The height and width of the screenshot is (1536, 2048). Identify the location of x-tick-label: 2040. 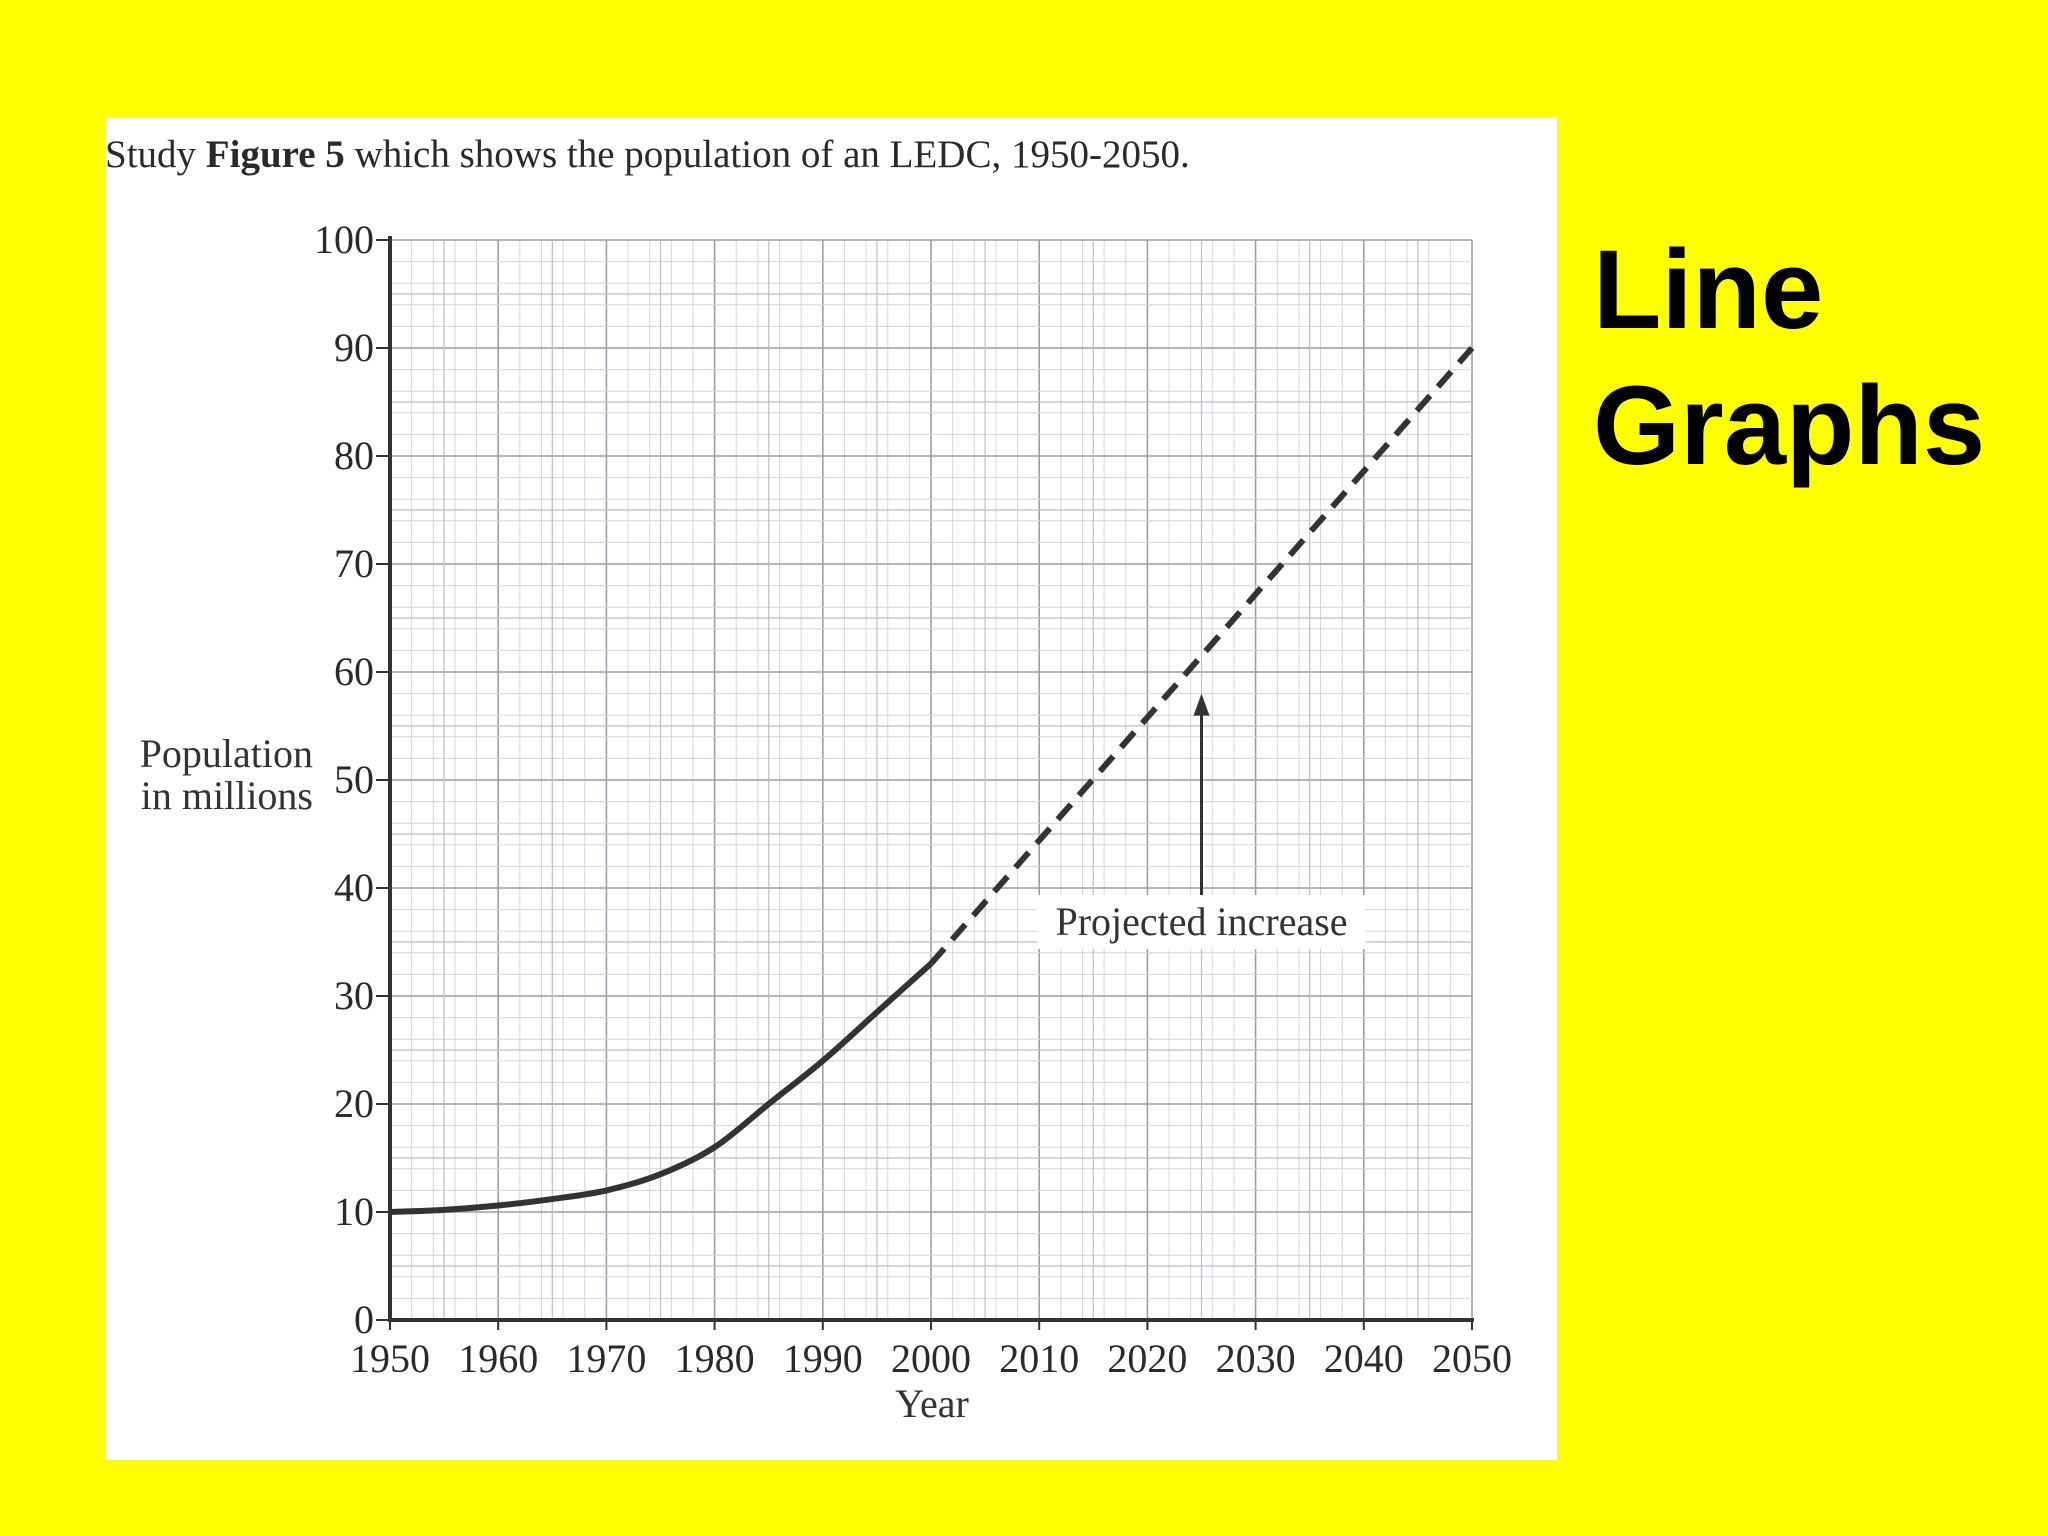
(1364, 1358).